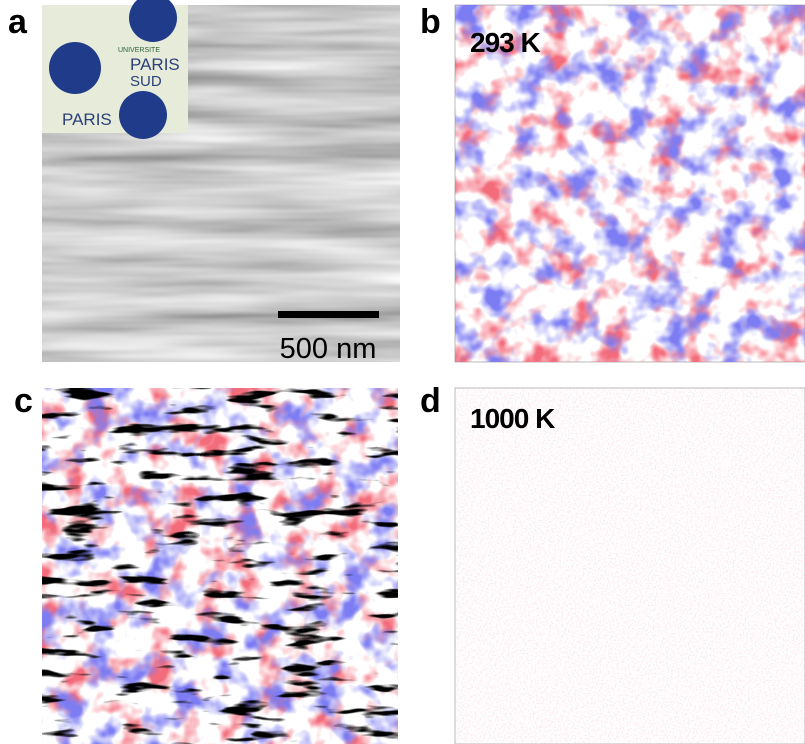  I want to click on panel-label: d, so click(430, 401).